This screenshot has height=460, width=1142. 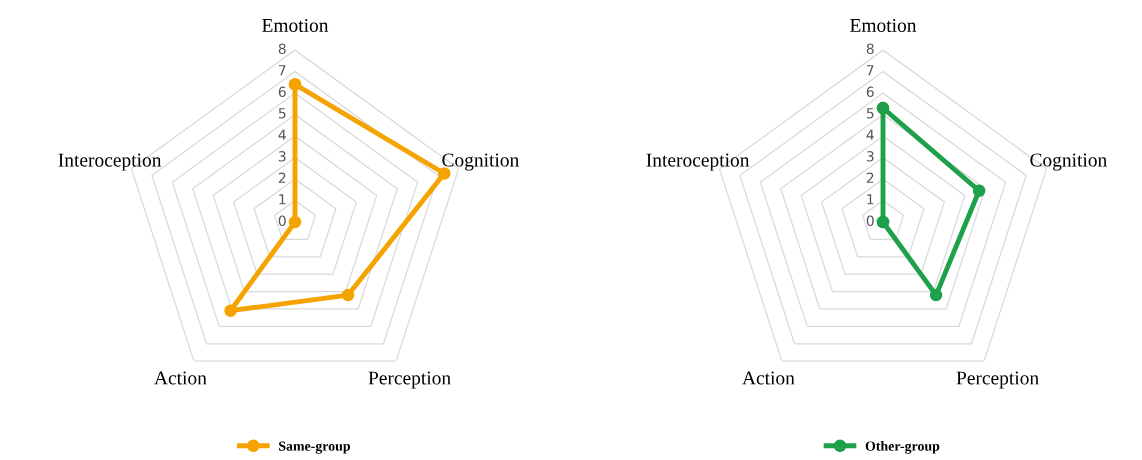 I want to click on legend-label: Same-group, so click(x=315, y=447).